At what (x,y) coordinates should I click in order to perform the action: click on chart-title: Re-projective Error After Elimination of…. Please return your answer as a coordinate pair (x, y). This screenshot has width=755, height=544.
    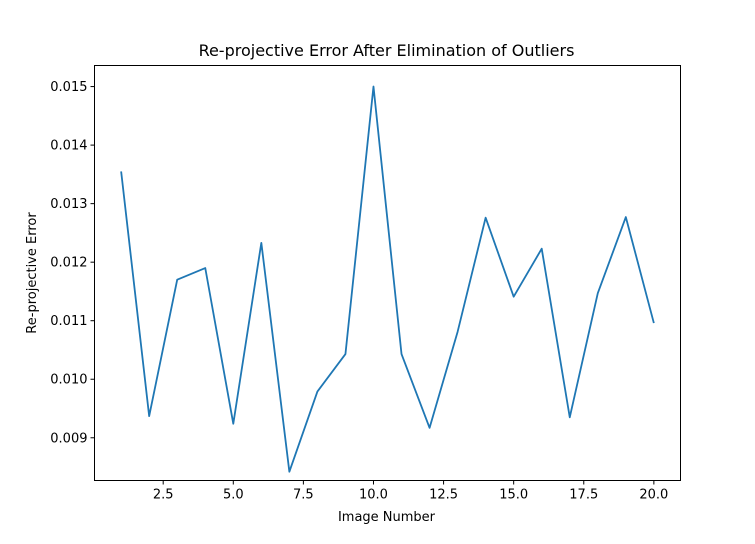
    Looking at the image, I should click on (387, 50).